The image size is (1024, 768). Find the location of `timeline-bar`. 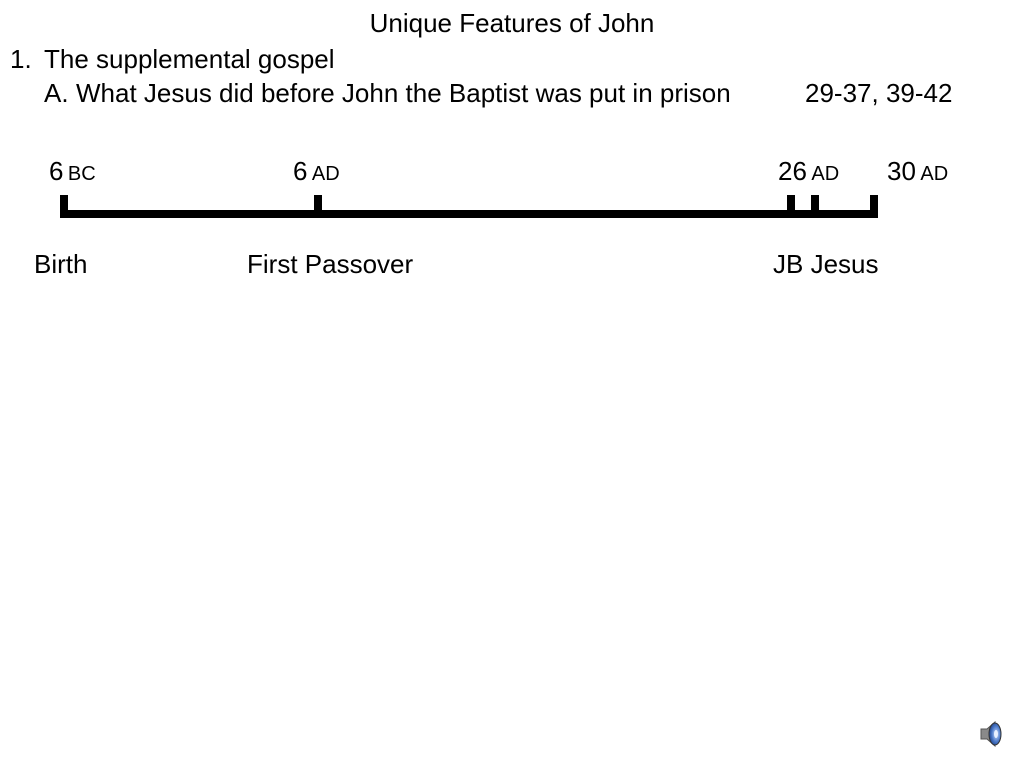

timeline-bar is located at coordinates (469, 214).